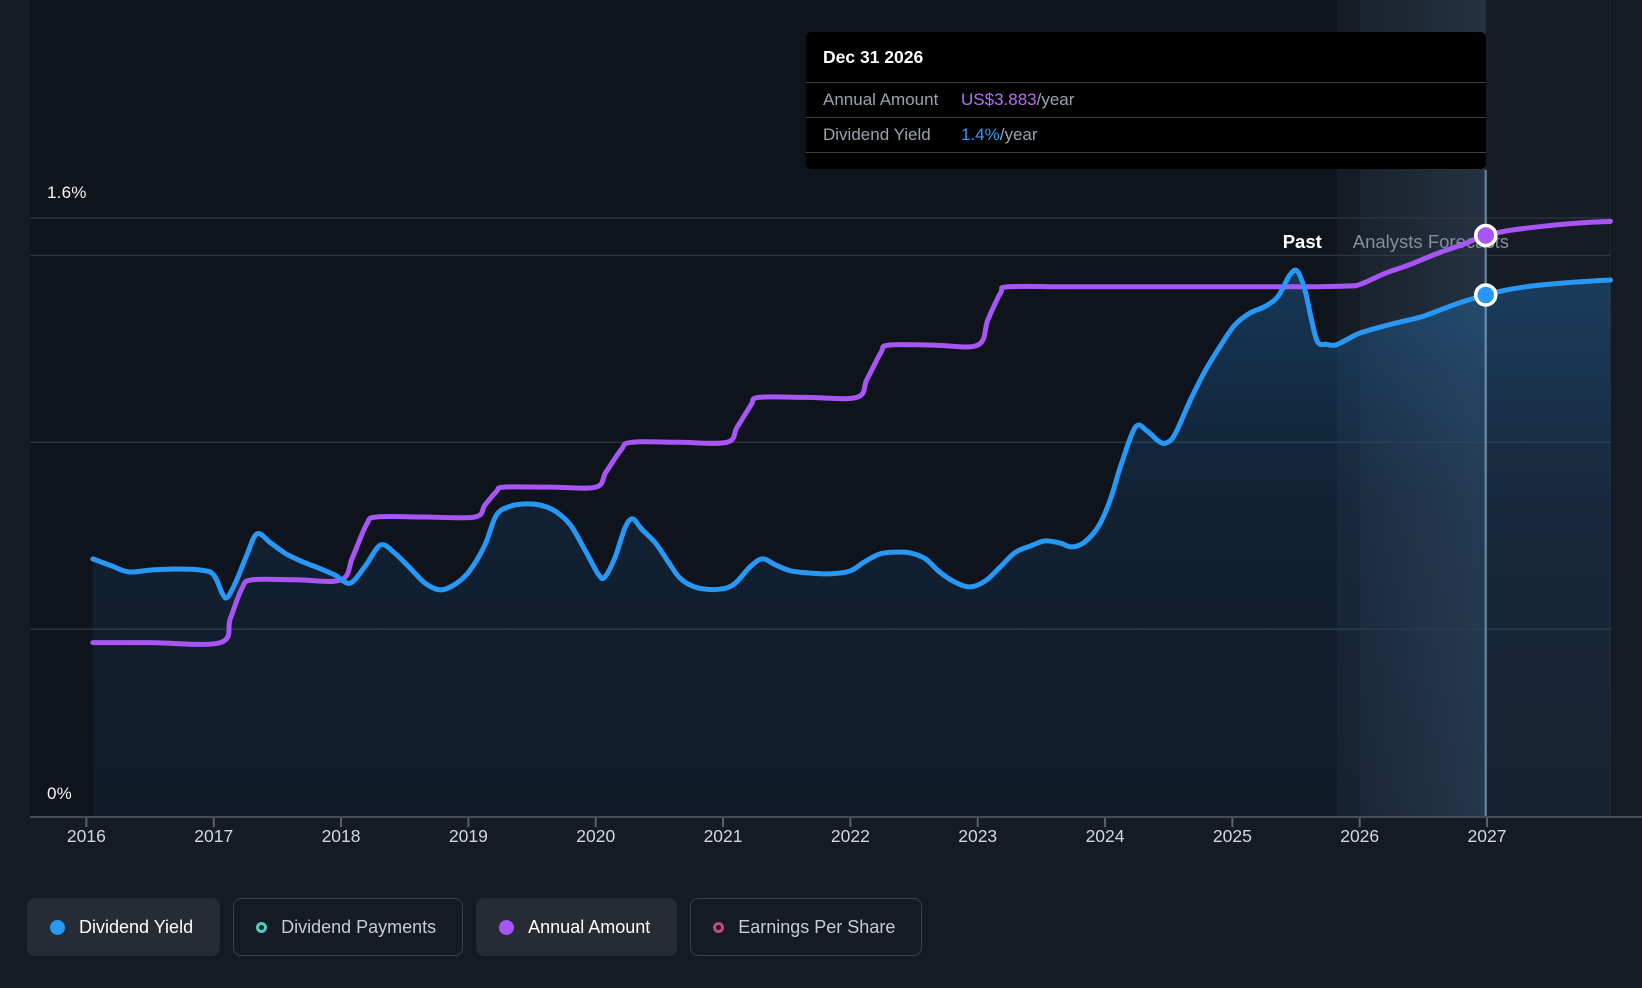 The image size is (1642, 988). I want to click on x-tick-label-2026: 2026, so click(1360, 836).